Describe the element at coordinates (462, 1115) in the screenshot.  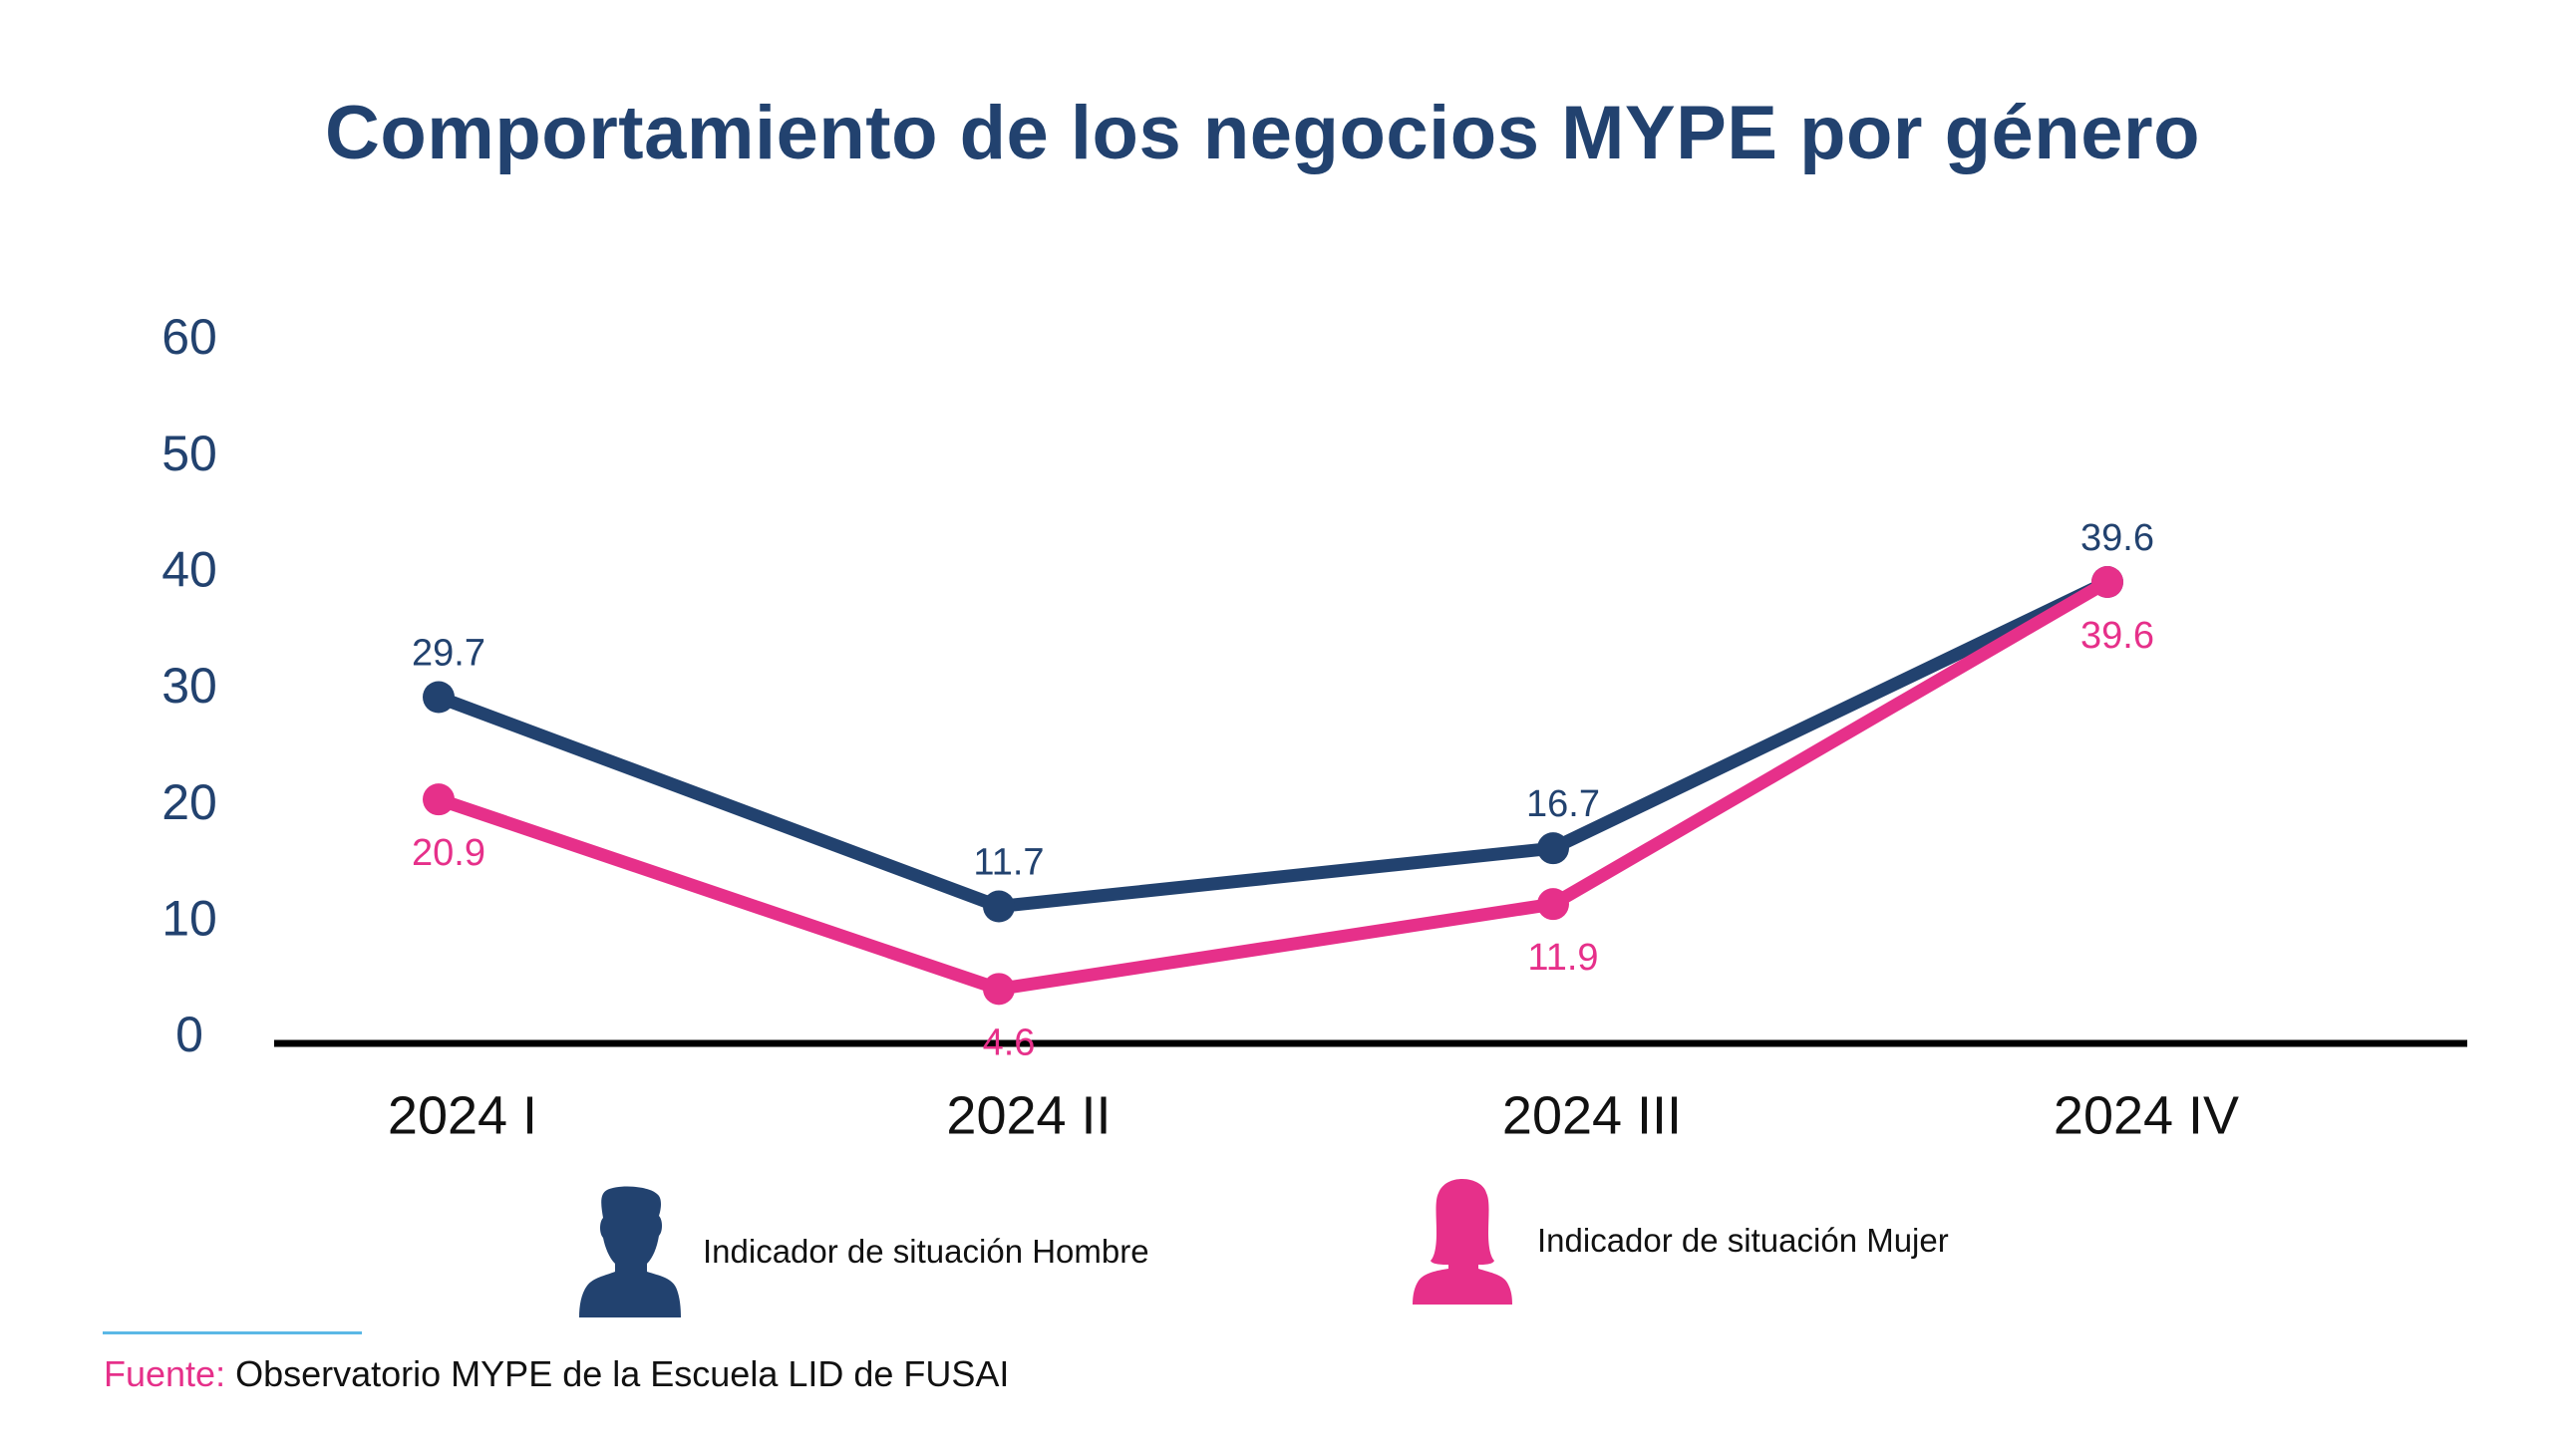
I see `x-tick-label: 2024 I` at that location.